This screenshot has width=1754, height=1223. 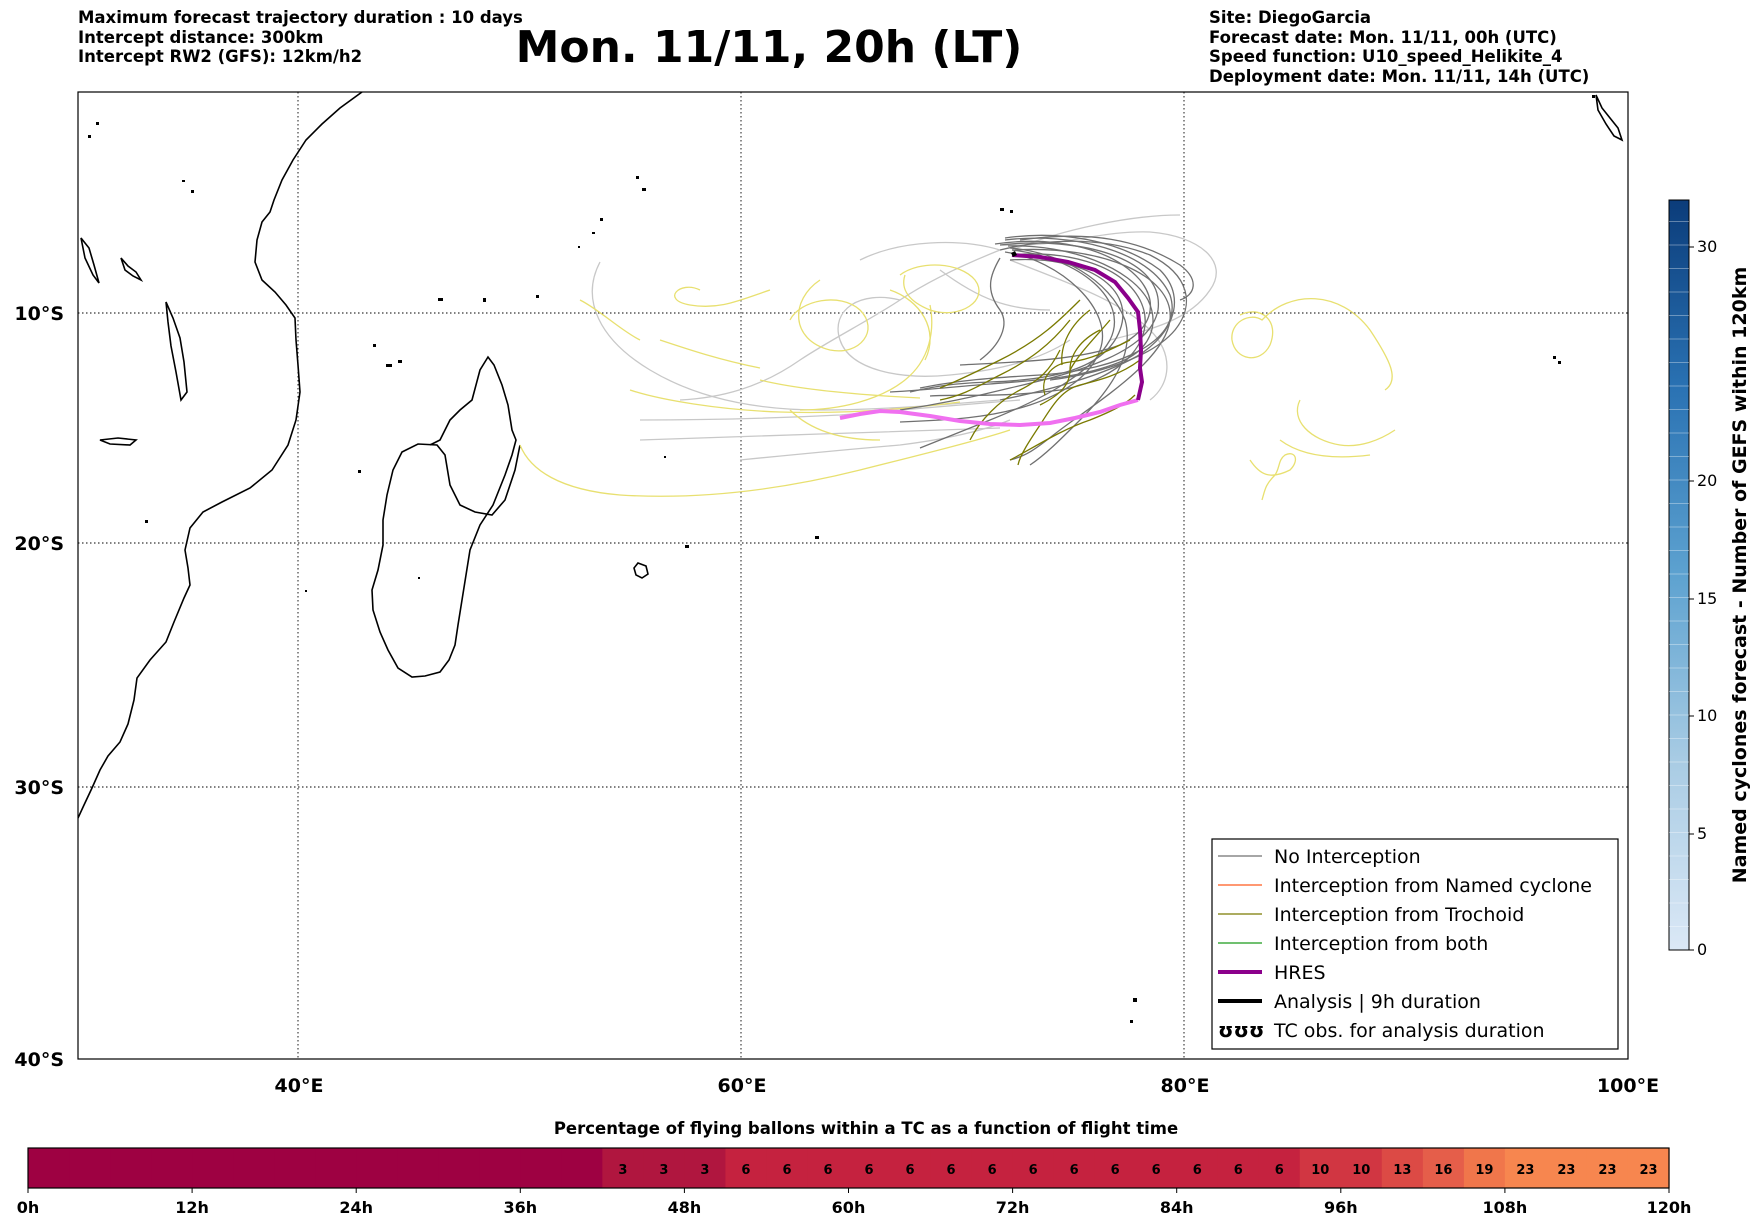 I want to click on analysis-trajectory, so click(x=1014, y=254).